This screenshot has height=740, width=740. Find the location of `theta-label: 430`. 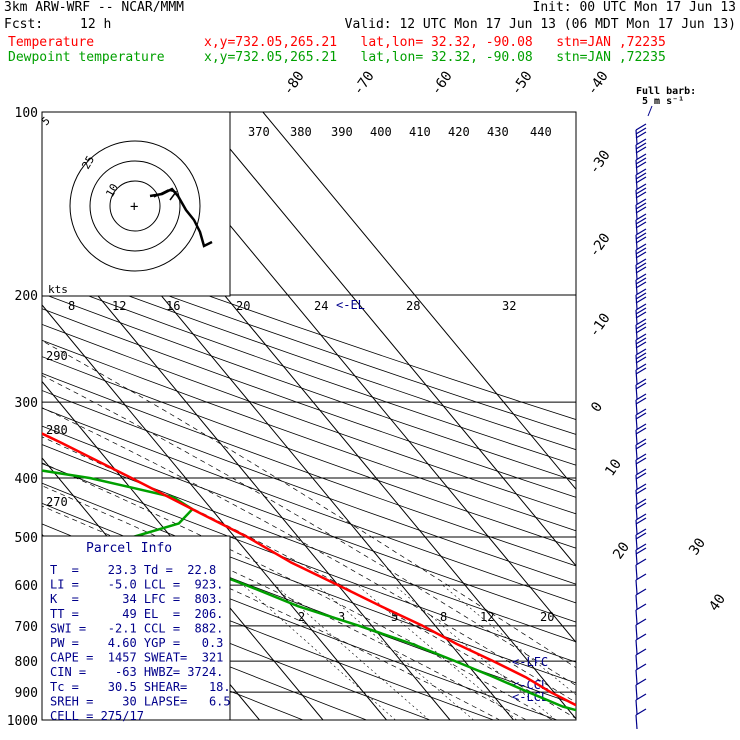

theta-label: 430 is located at coordinates (498, 132).